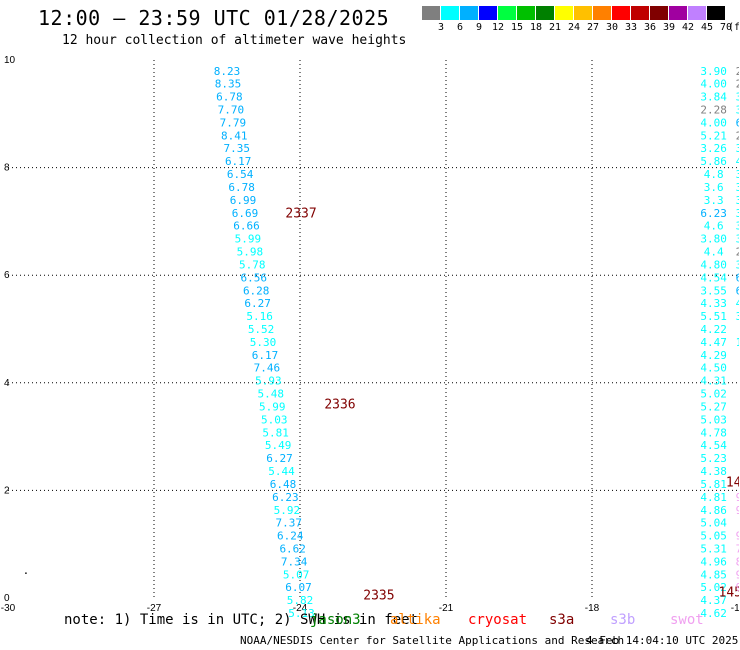 This screenshot has height=650, width=740. What do you see at coordinates (713, 109) in the screenshot?
I see `wave-height-value: 2.28` at bounding box center [713, 109].